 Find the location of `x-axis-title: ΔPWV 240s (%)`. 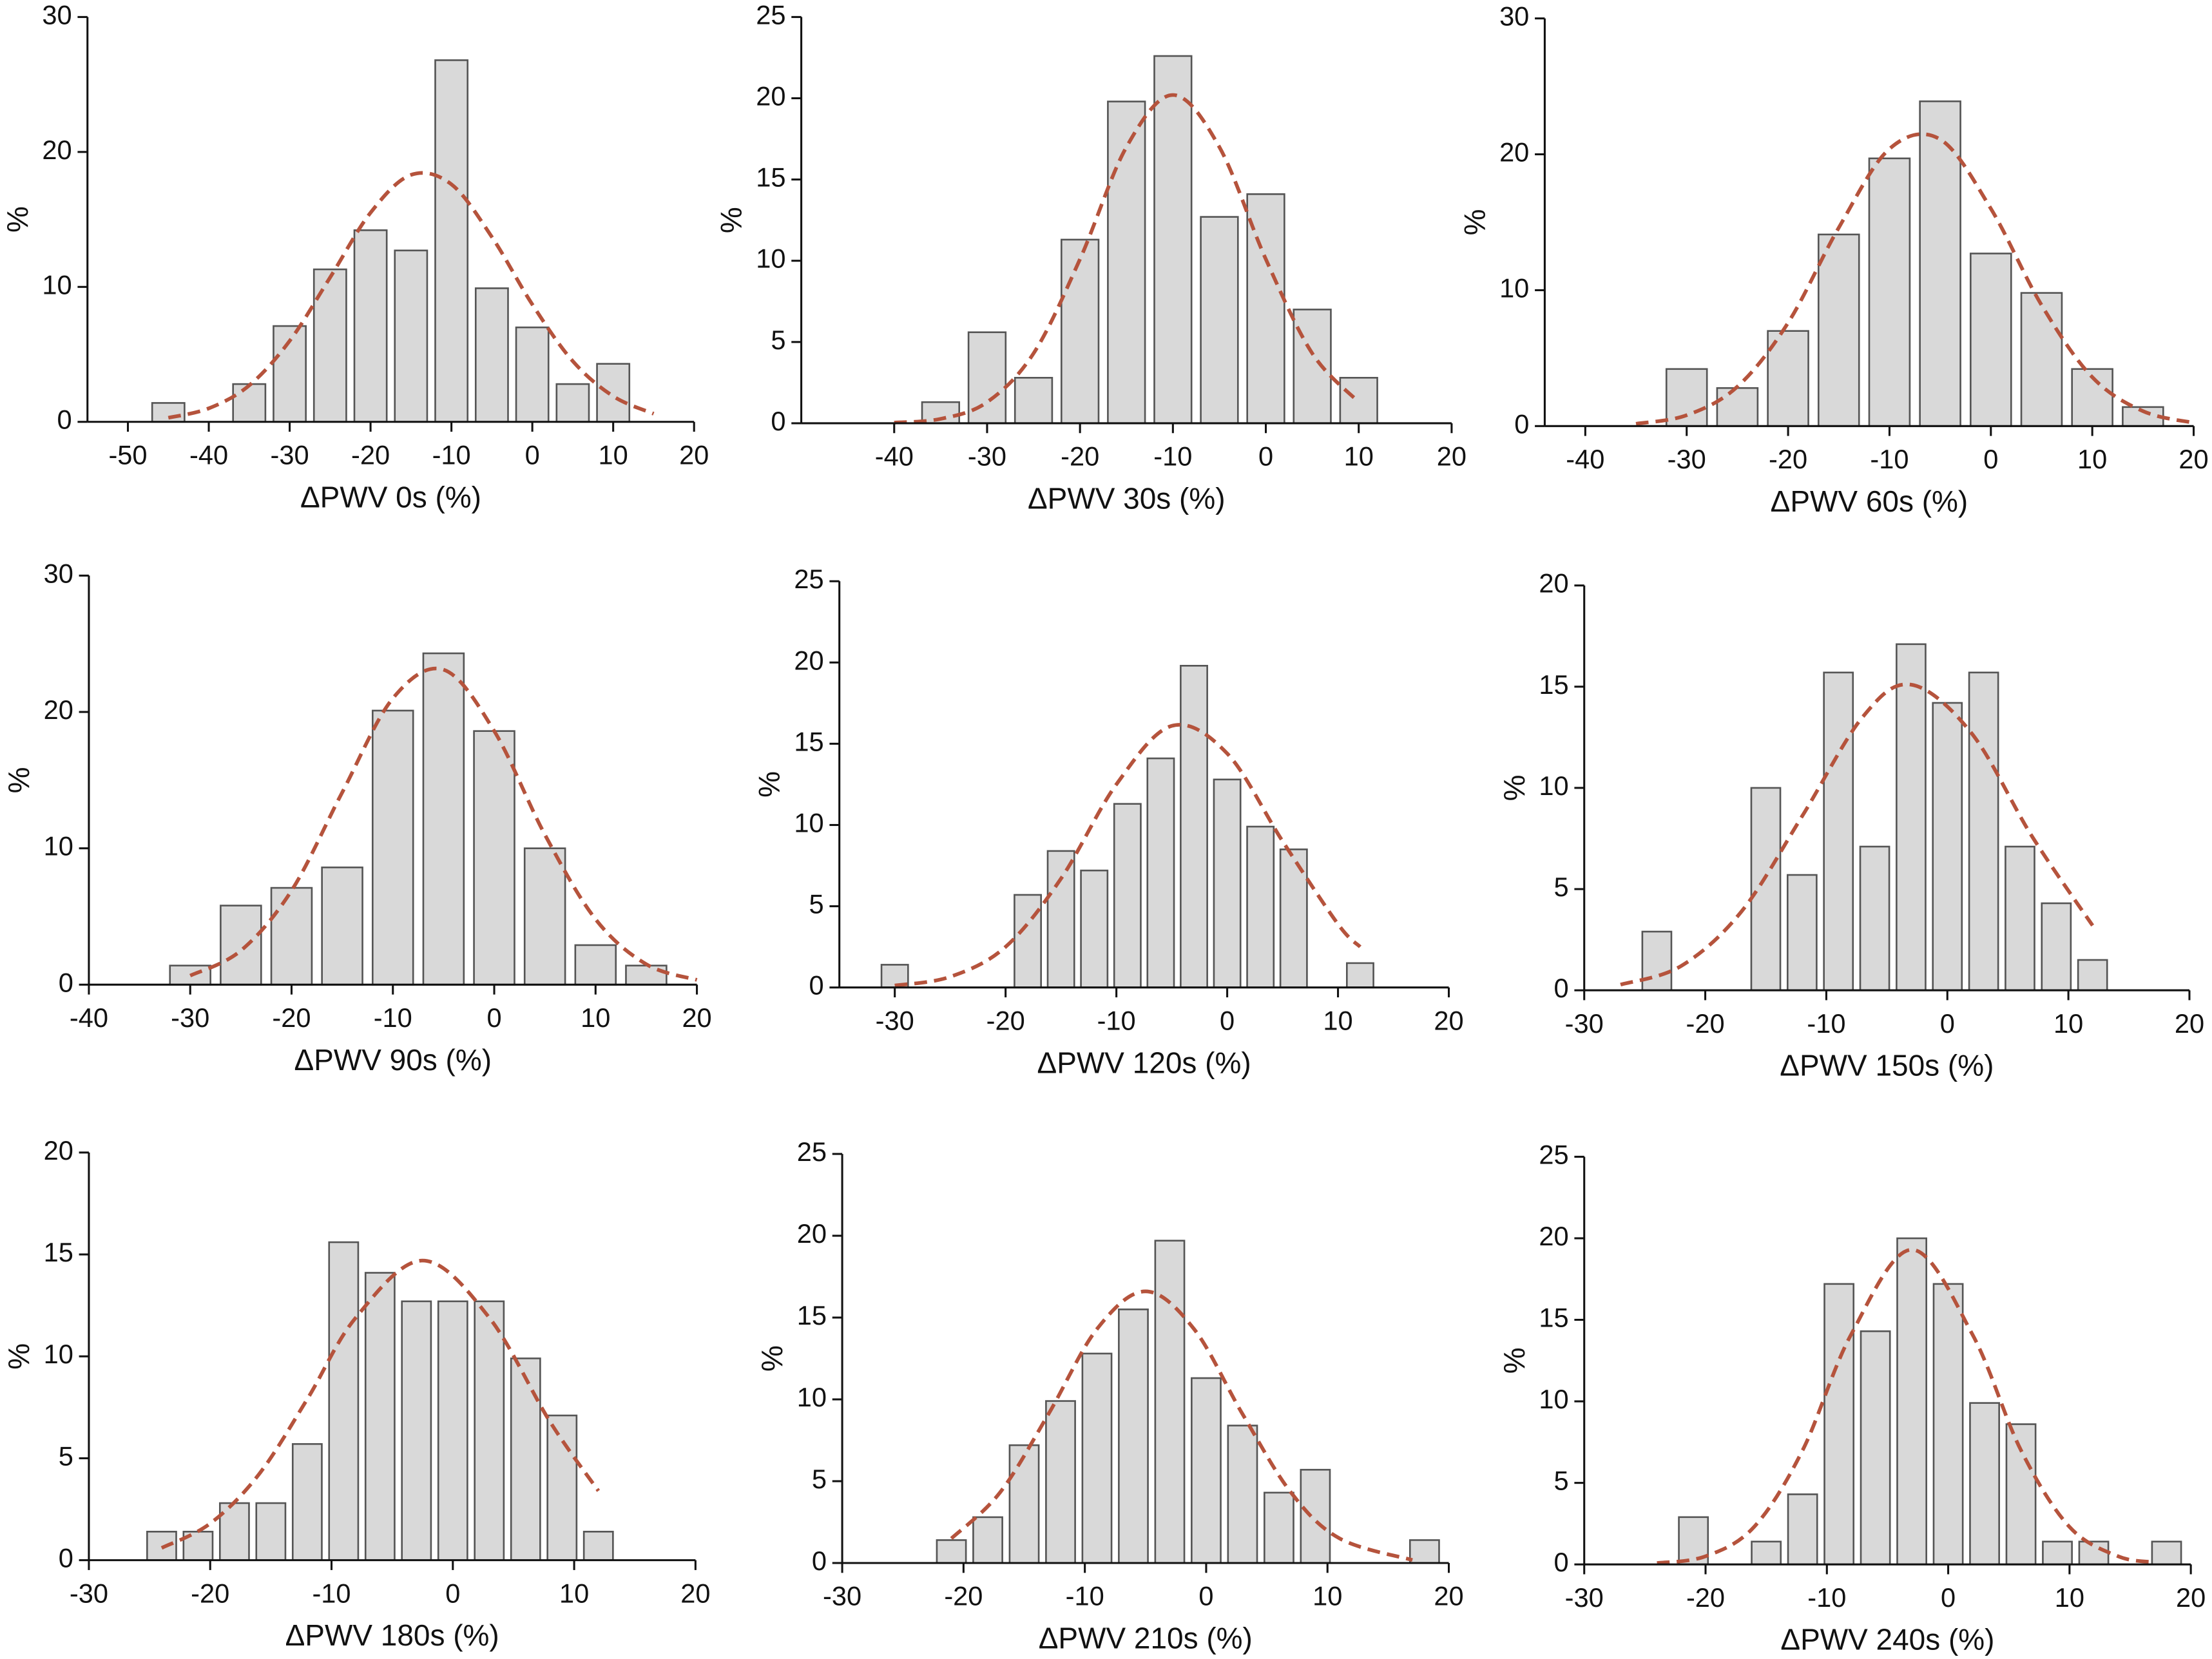

x-axis-title: ΔPWV 240s (%) is located at coordinates (1887, 1639).